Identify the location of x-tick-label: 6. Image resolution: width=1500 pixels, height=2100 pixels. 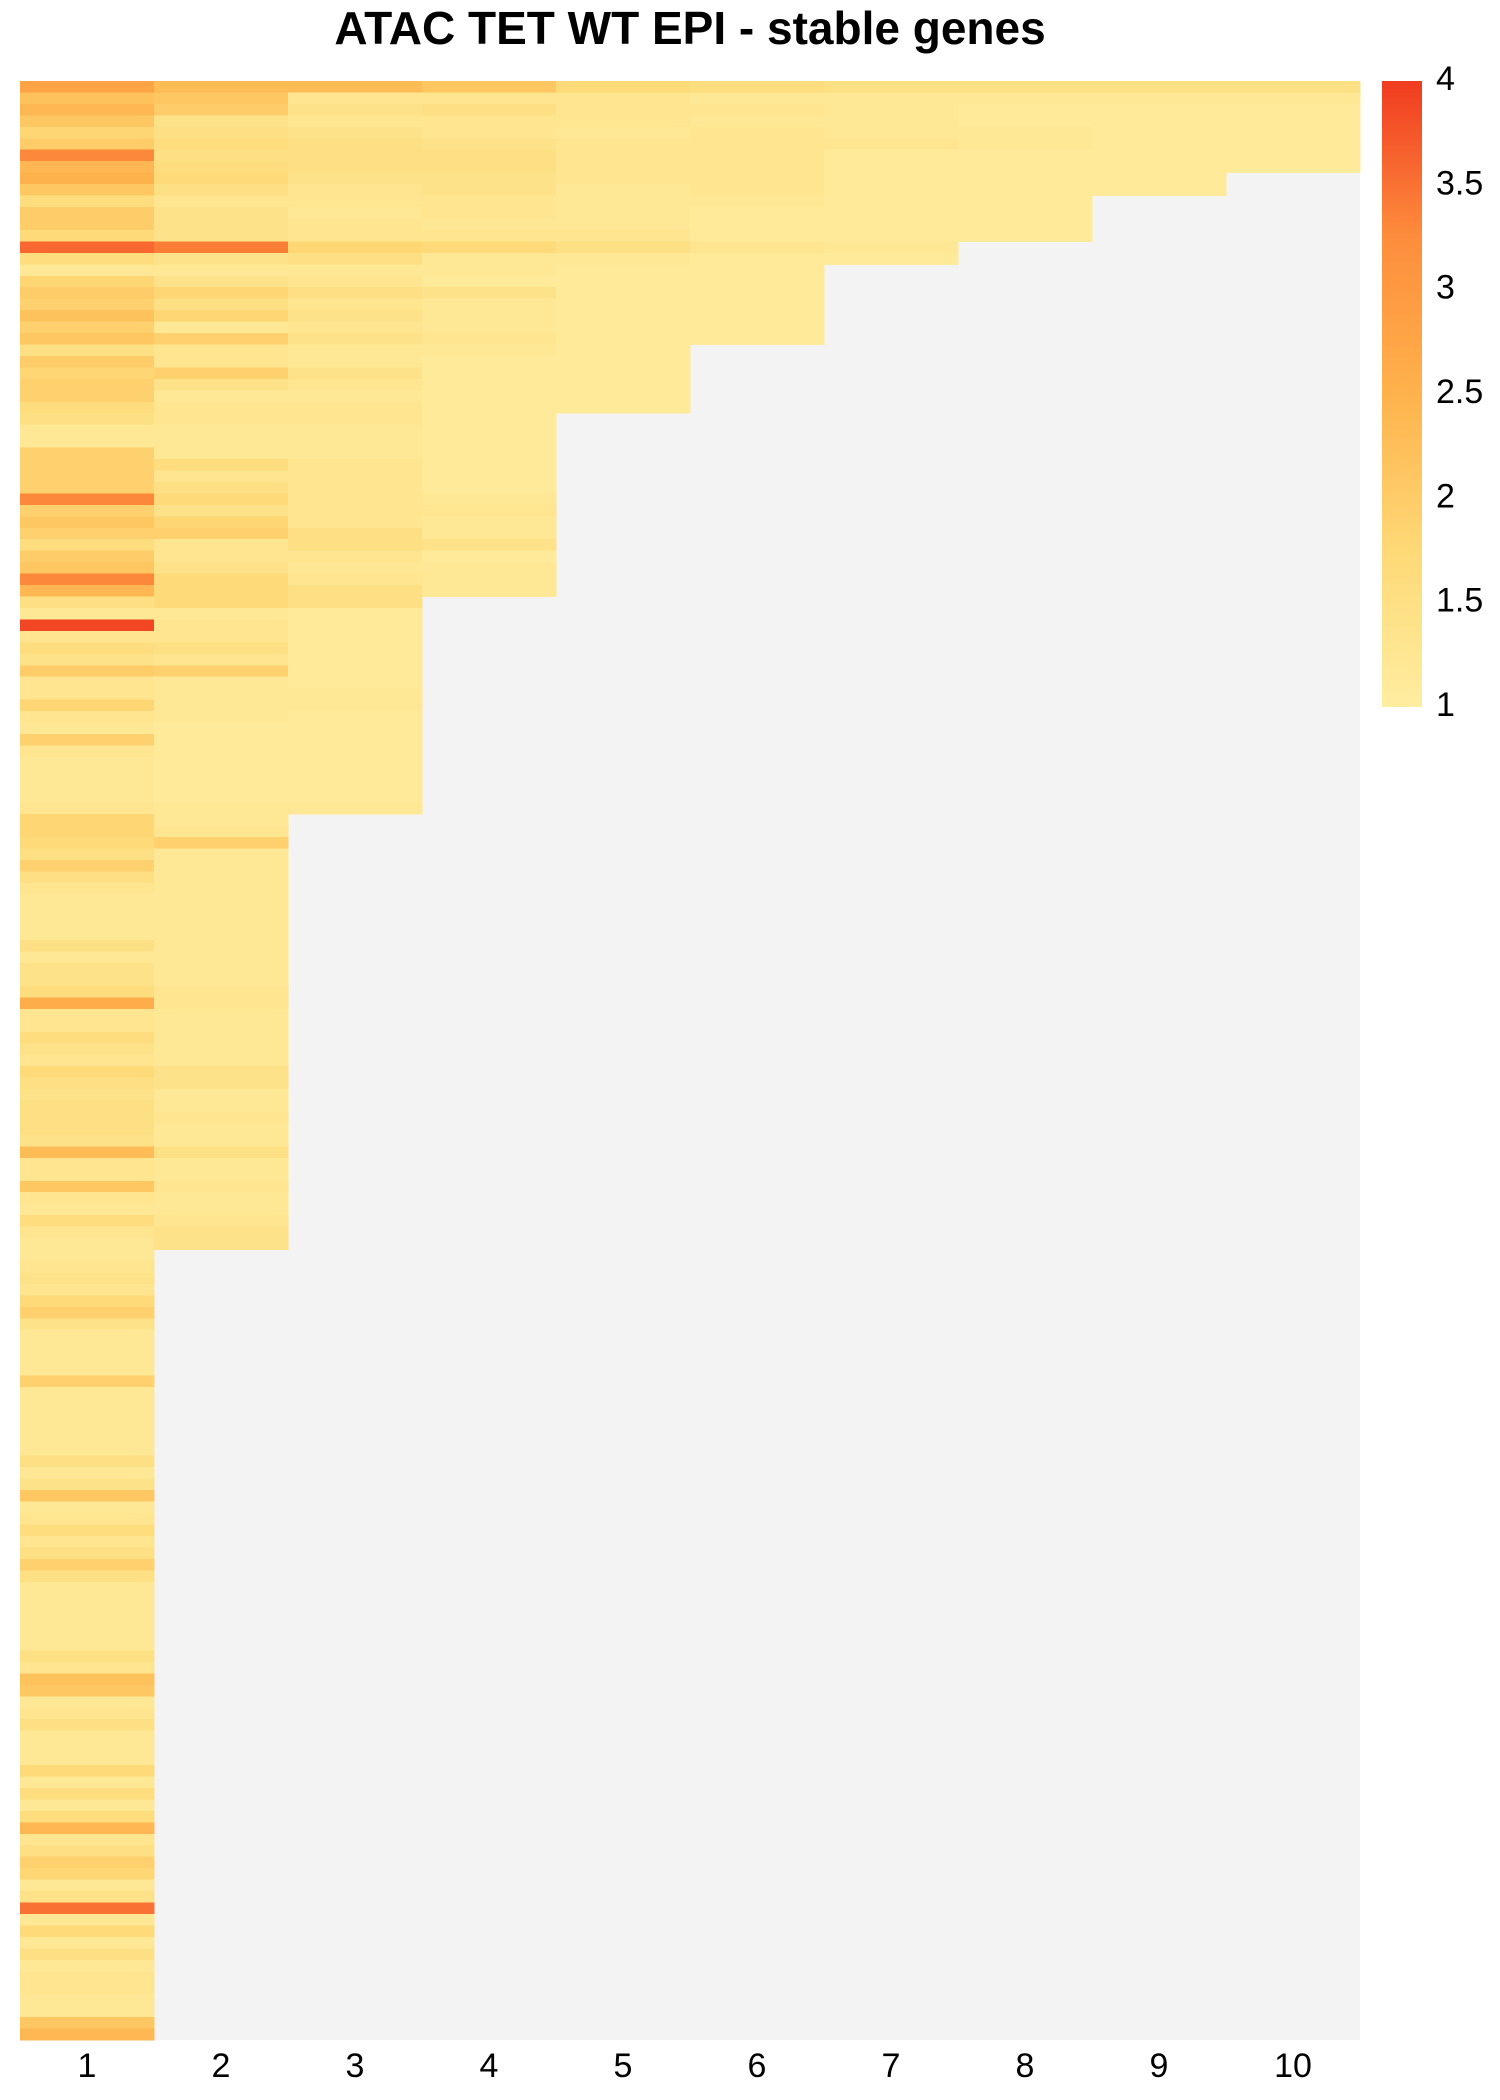
(757, 2066).